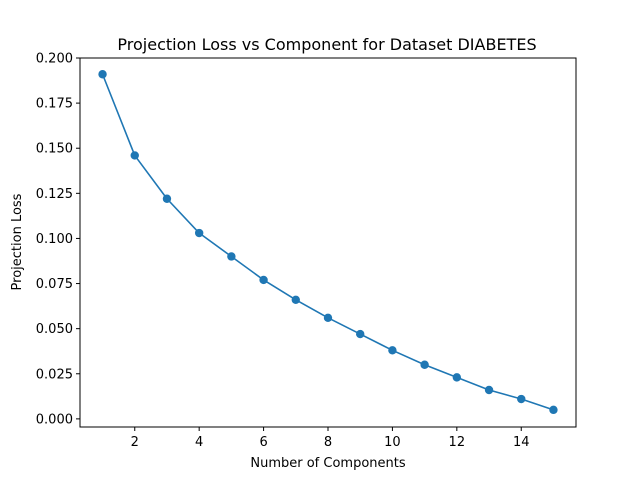  I want to click on y-tick-label: 0.050, so click(54, 329).